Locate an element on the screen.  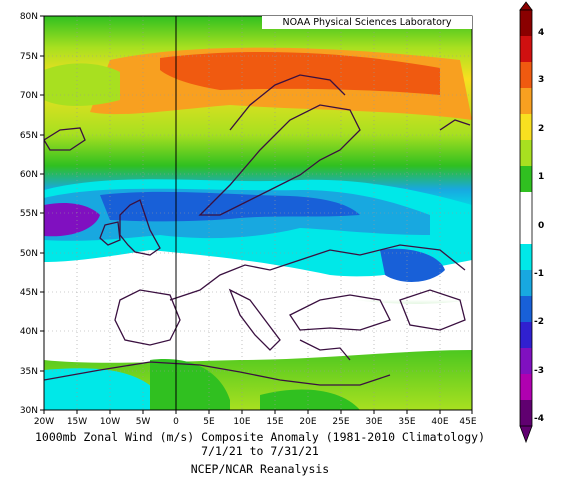
lat-label: 50N is located at coordinates (29, 254).